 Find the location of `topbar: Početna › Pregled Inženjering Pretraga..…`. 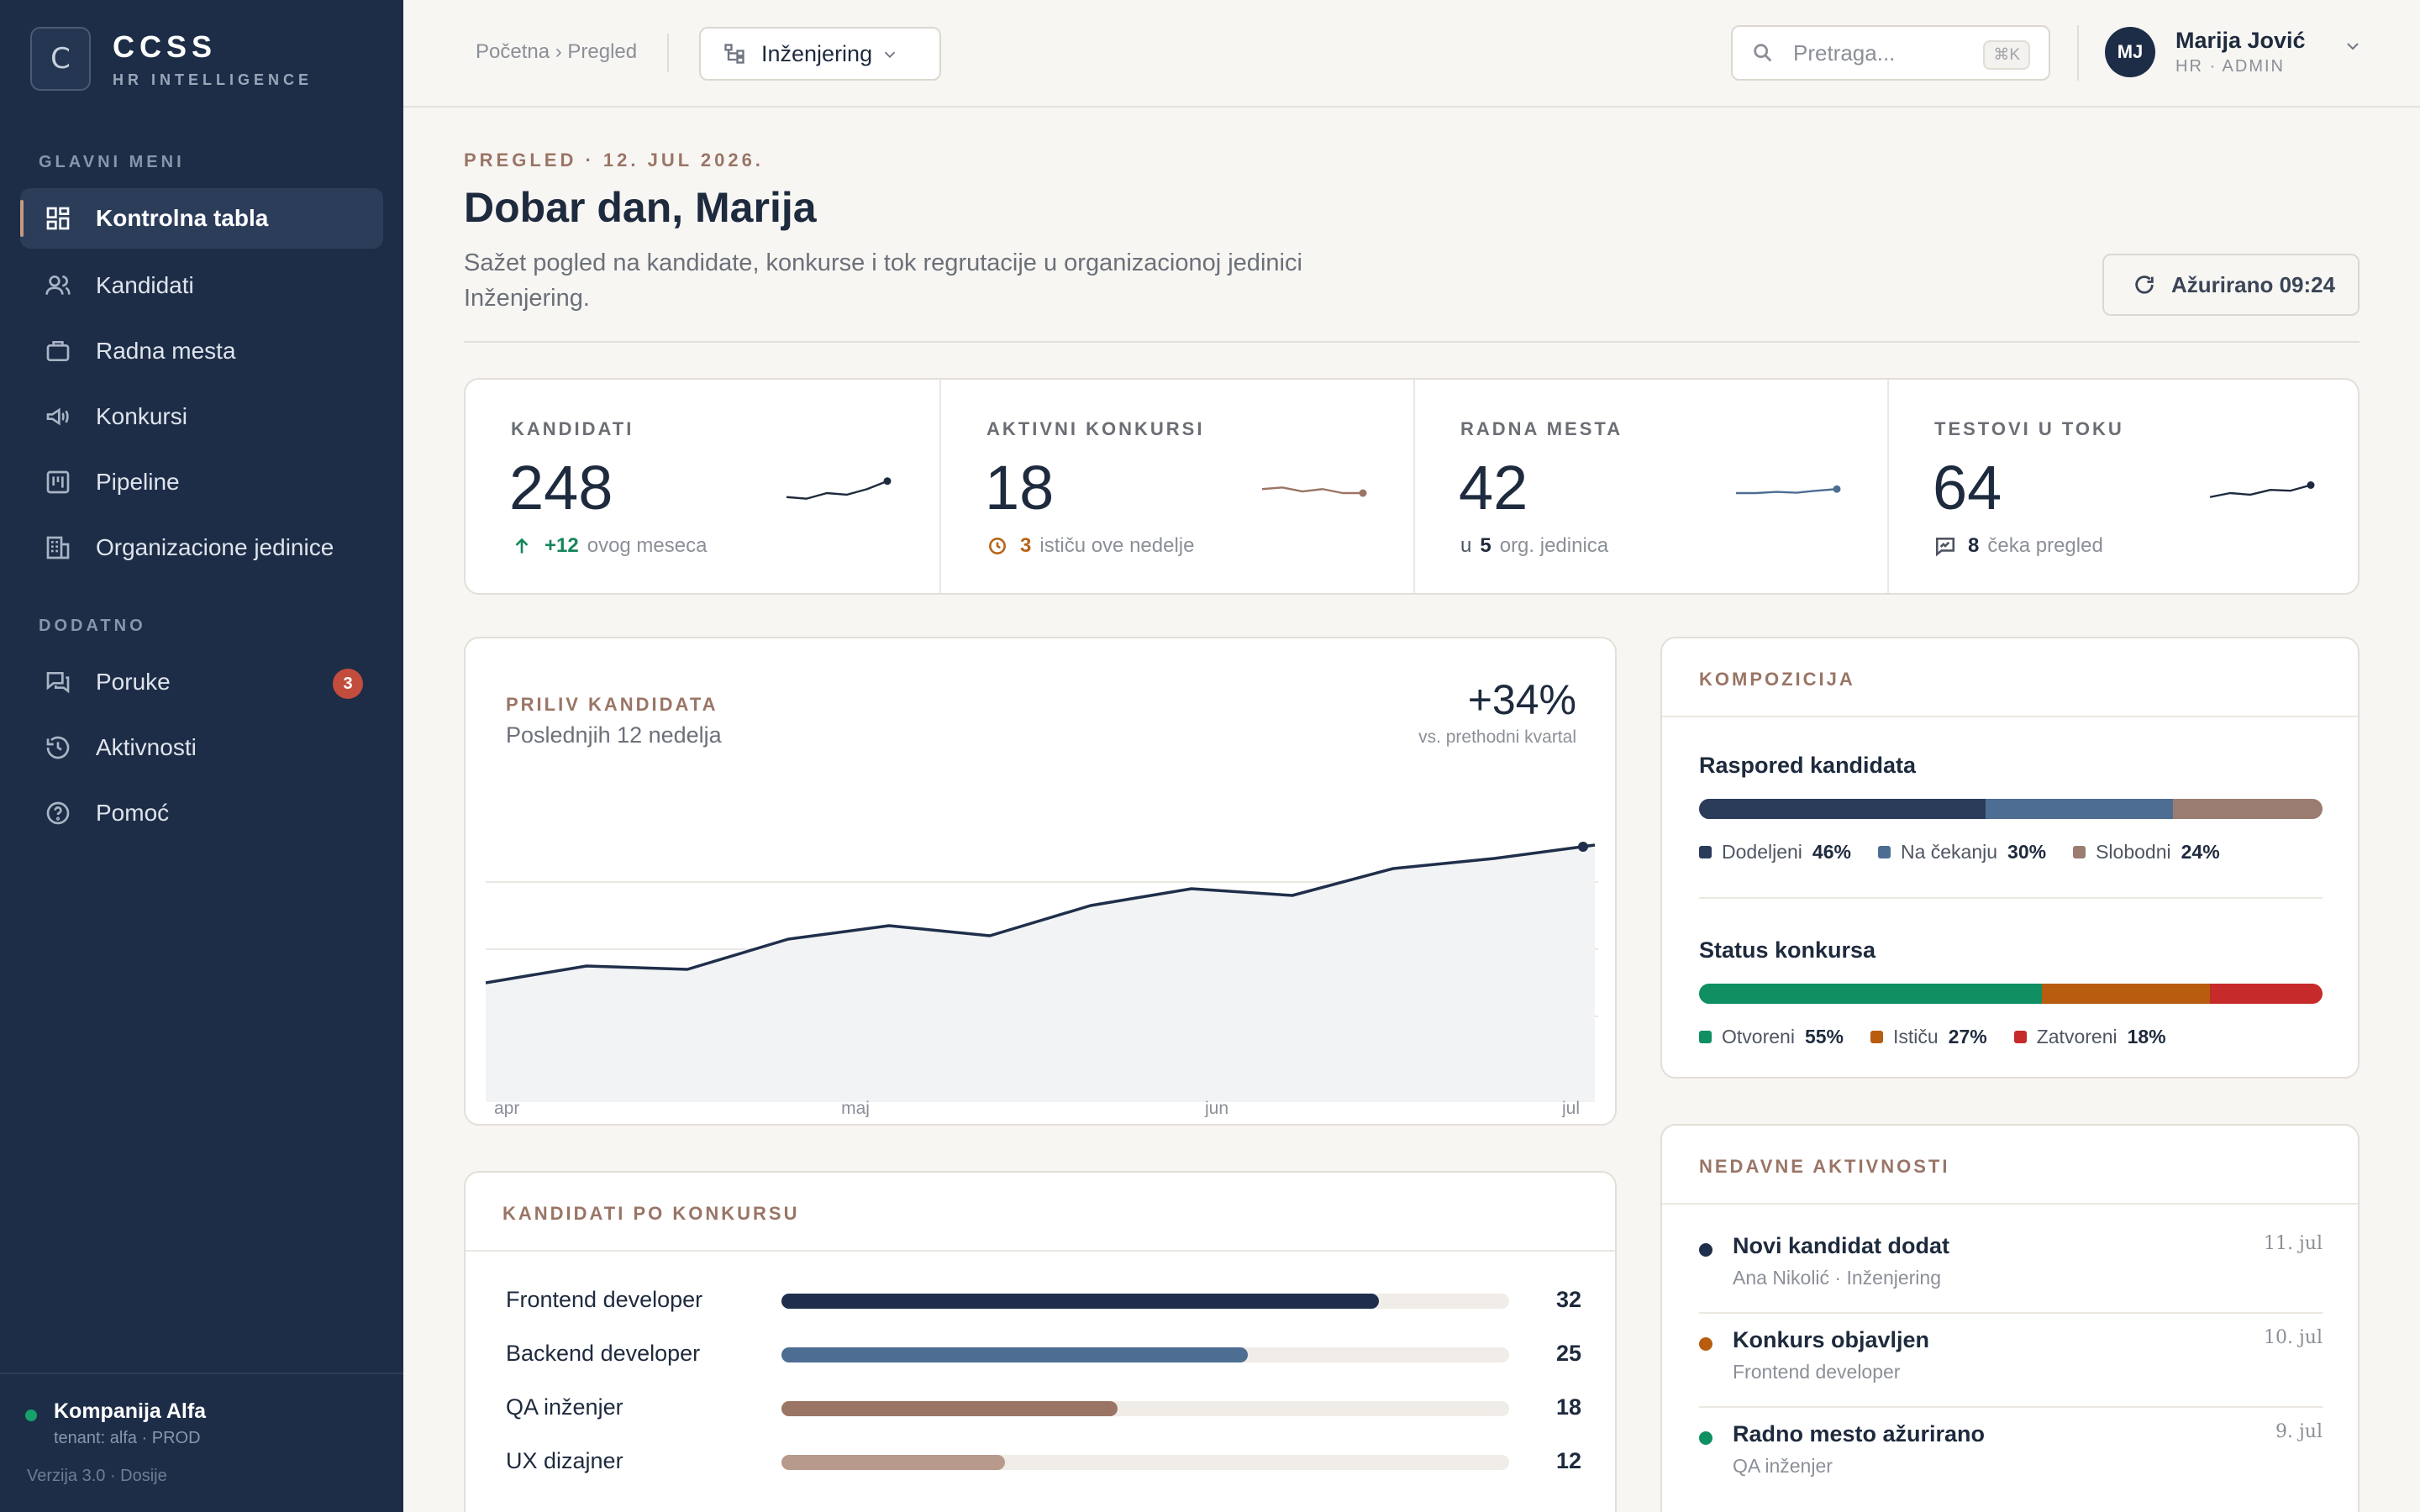

topbar: Početna › Pregled Inženjering Pretraga..… is located at coordinates (1411, 54).